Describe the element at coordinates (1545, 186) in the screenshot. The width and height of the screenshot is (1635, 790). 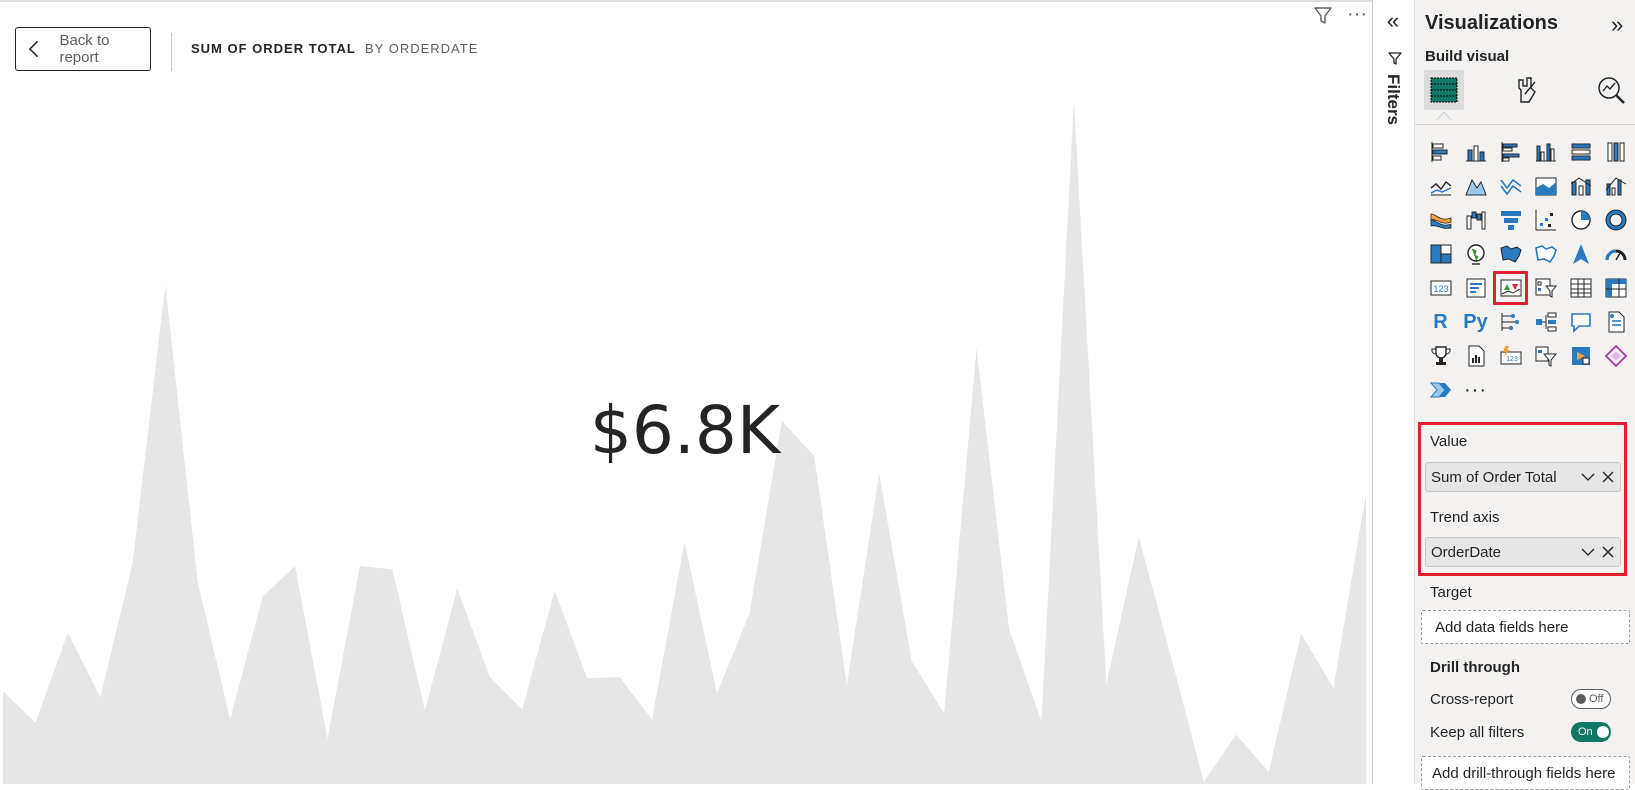
I see `100-stacked-area-chart-icon` at that location.